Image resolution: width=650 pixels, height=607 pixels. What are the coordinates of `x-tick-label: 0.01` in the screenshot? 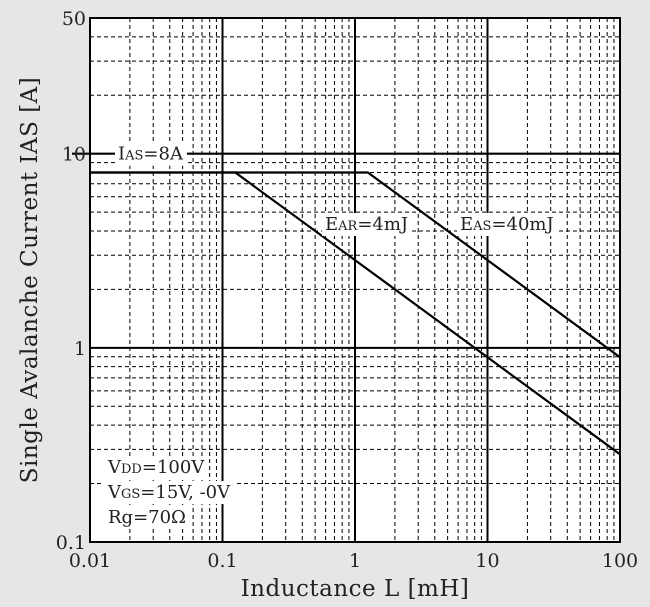 It's located at (90, 561).